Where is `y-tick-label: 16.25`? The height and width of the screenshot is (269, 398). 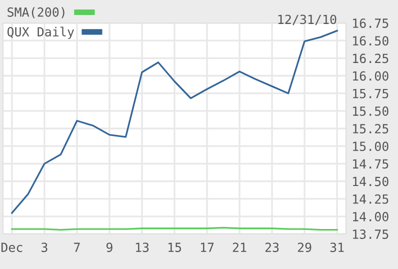
y-tick-label: 16.25 is located at coordinates (370, 59).